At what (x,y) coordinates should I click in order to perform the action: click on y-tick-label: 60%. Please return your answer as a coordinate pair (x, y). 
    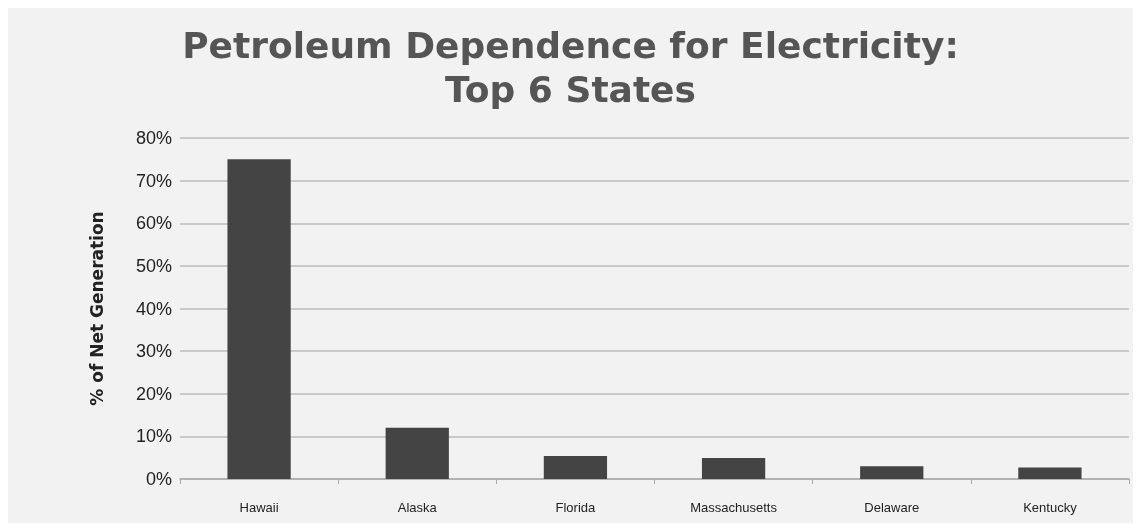
    Looking at the image, I should click on (153, 223).